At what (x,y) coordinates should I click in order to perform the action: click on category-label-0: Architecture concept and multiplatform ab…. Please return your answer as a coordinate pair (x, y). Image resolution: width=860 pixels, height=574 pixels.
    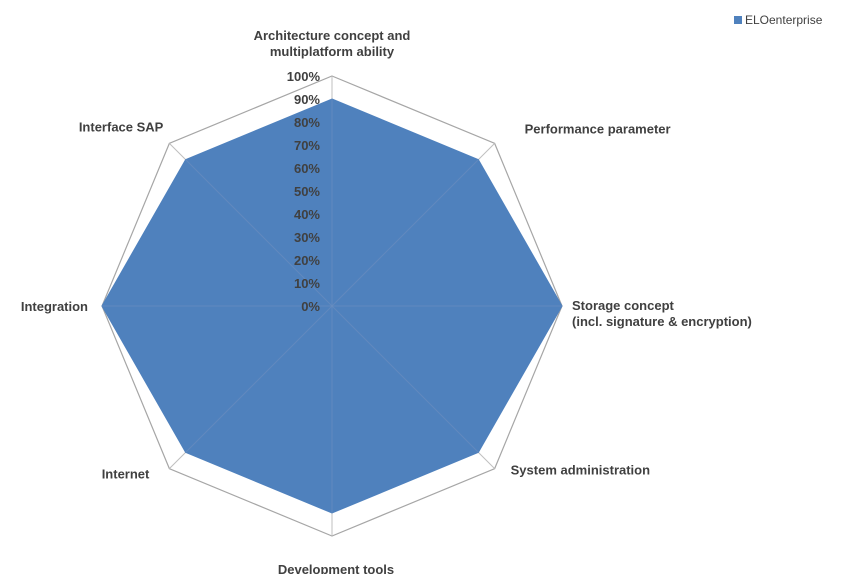
    Looking at the image, I should click on (332, 43).